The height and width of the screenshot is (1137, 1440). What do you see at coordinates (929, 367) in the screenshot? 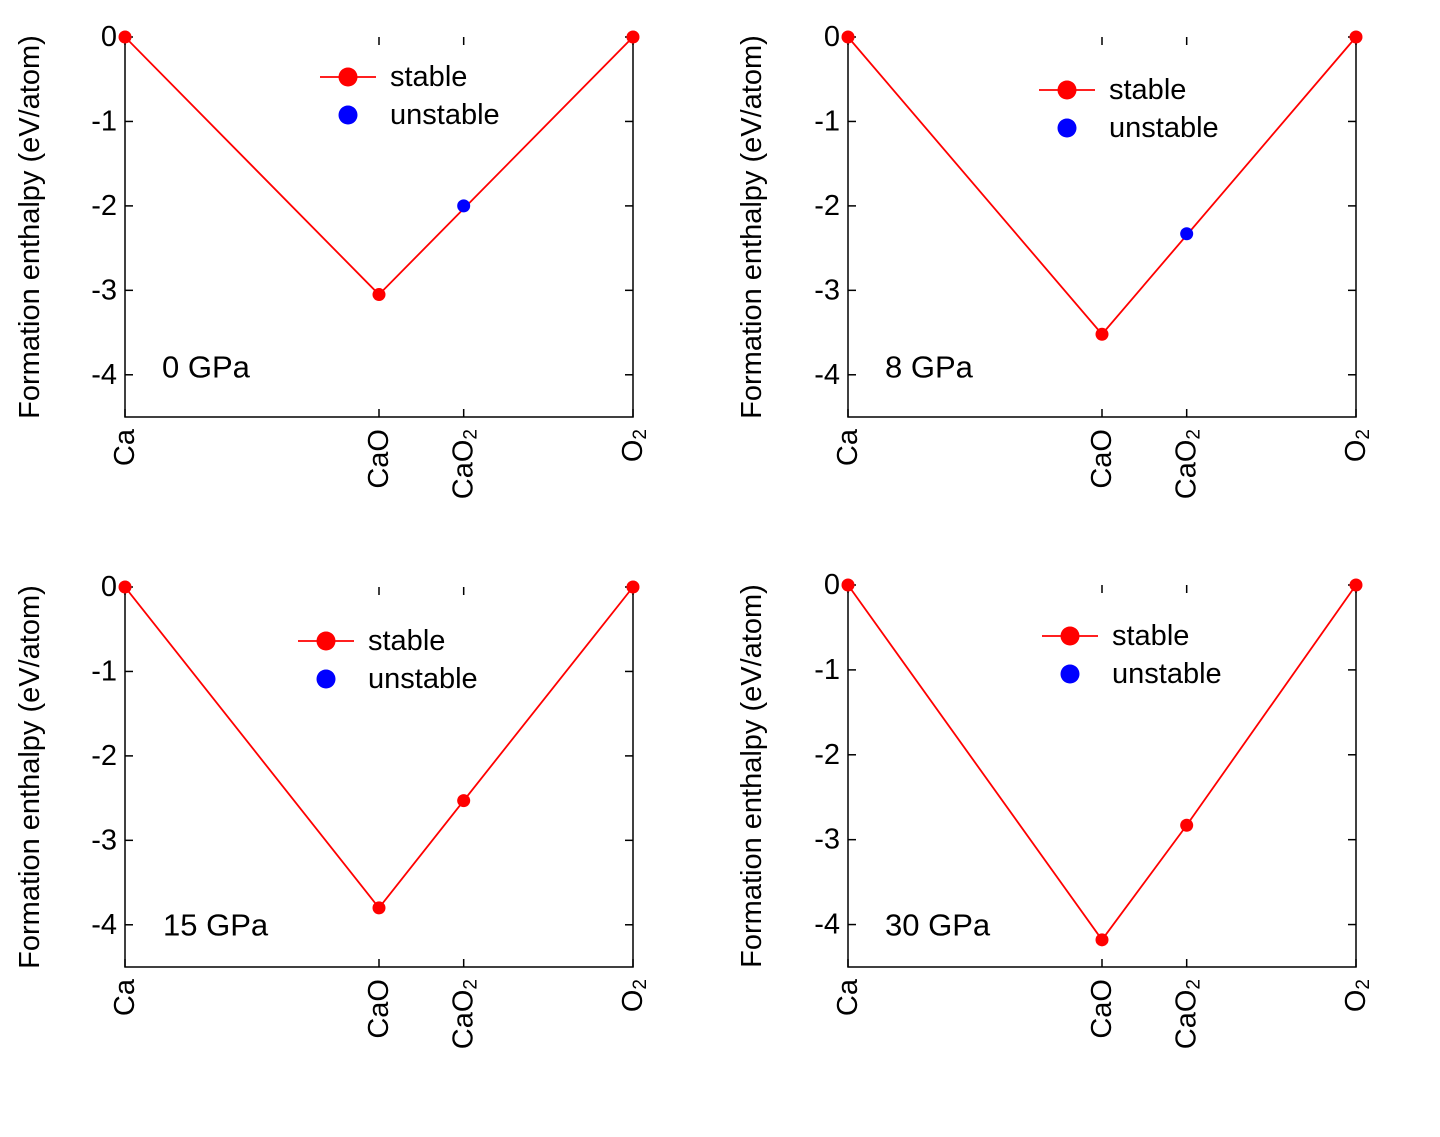
I see `pressure-label: 8 GPa` at bounding box center [929, 367].